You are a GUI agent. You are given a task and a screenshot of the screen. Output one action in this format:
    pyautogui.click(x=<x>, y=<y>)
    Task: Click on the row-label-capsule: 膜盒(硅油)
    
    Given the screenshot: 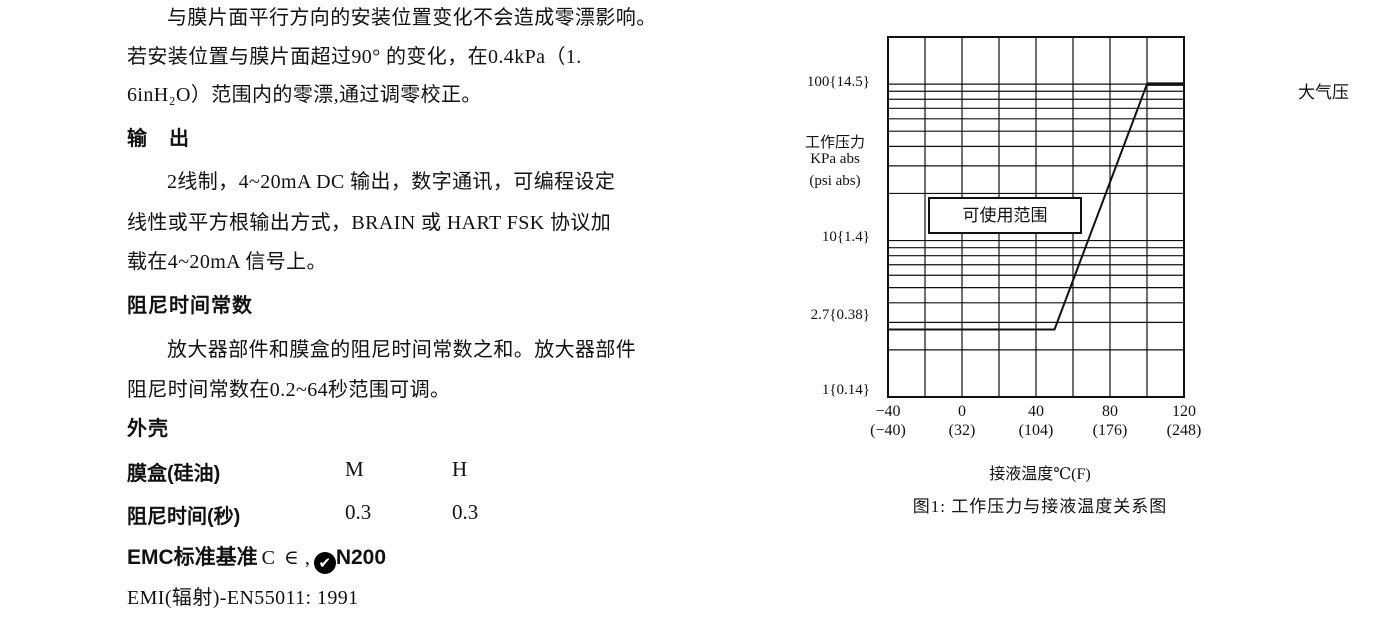 What is the action you would take?
    pyautogui.click(x=174, y=474)
    